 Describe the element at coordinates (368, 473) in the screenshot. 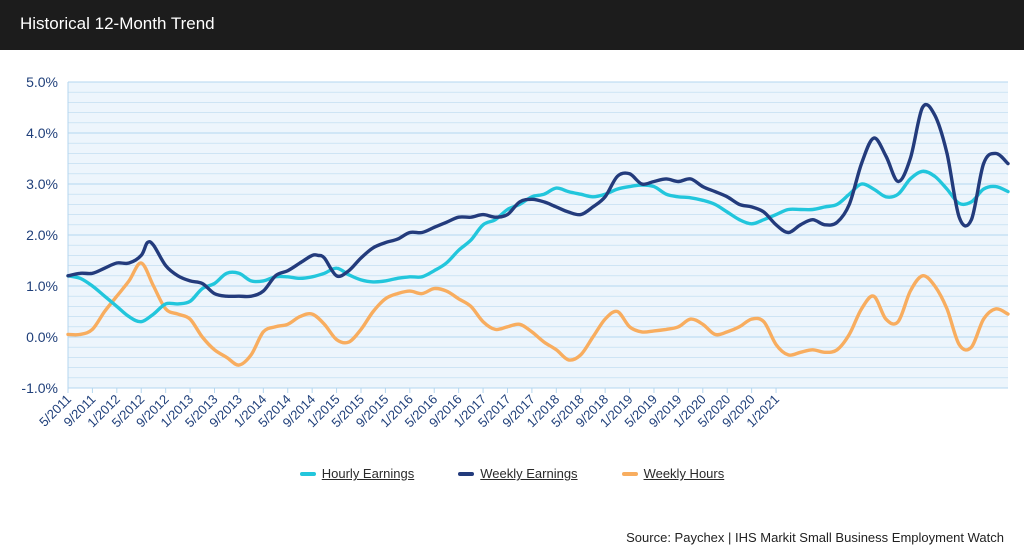

I see `legend-label-hourly: Hourly Earnings` at that location.